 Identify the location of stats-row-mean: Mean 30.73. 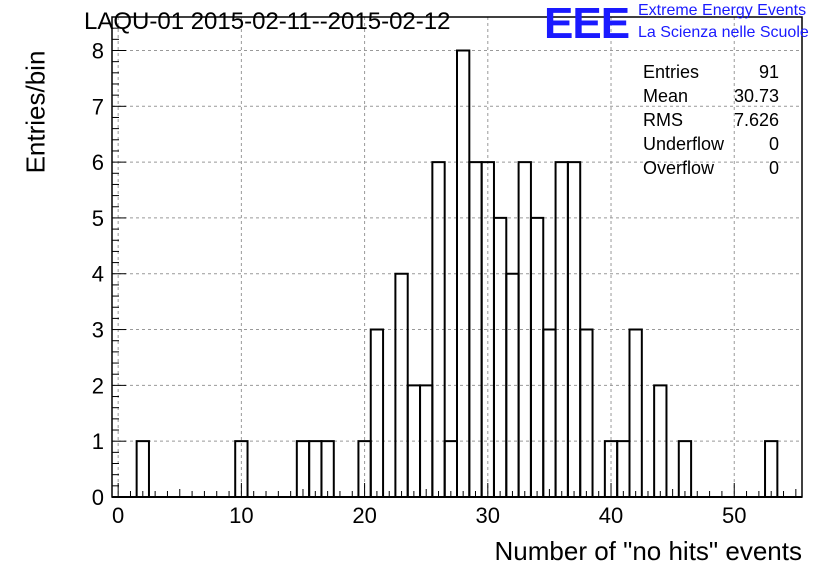
(711, 96).